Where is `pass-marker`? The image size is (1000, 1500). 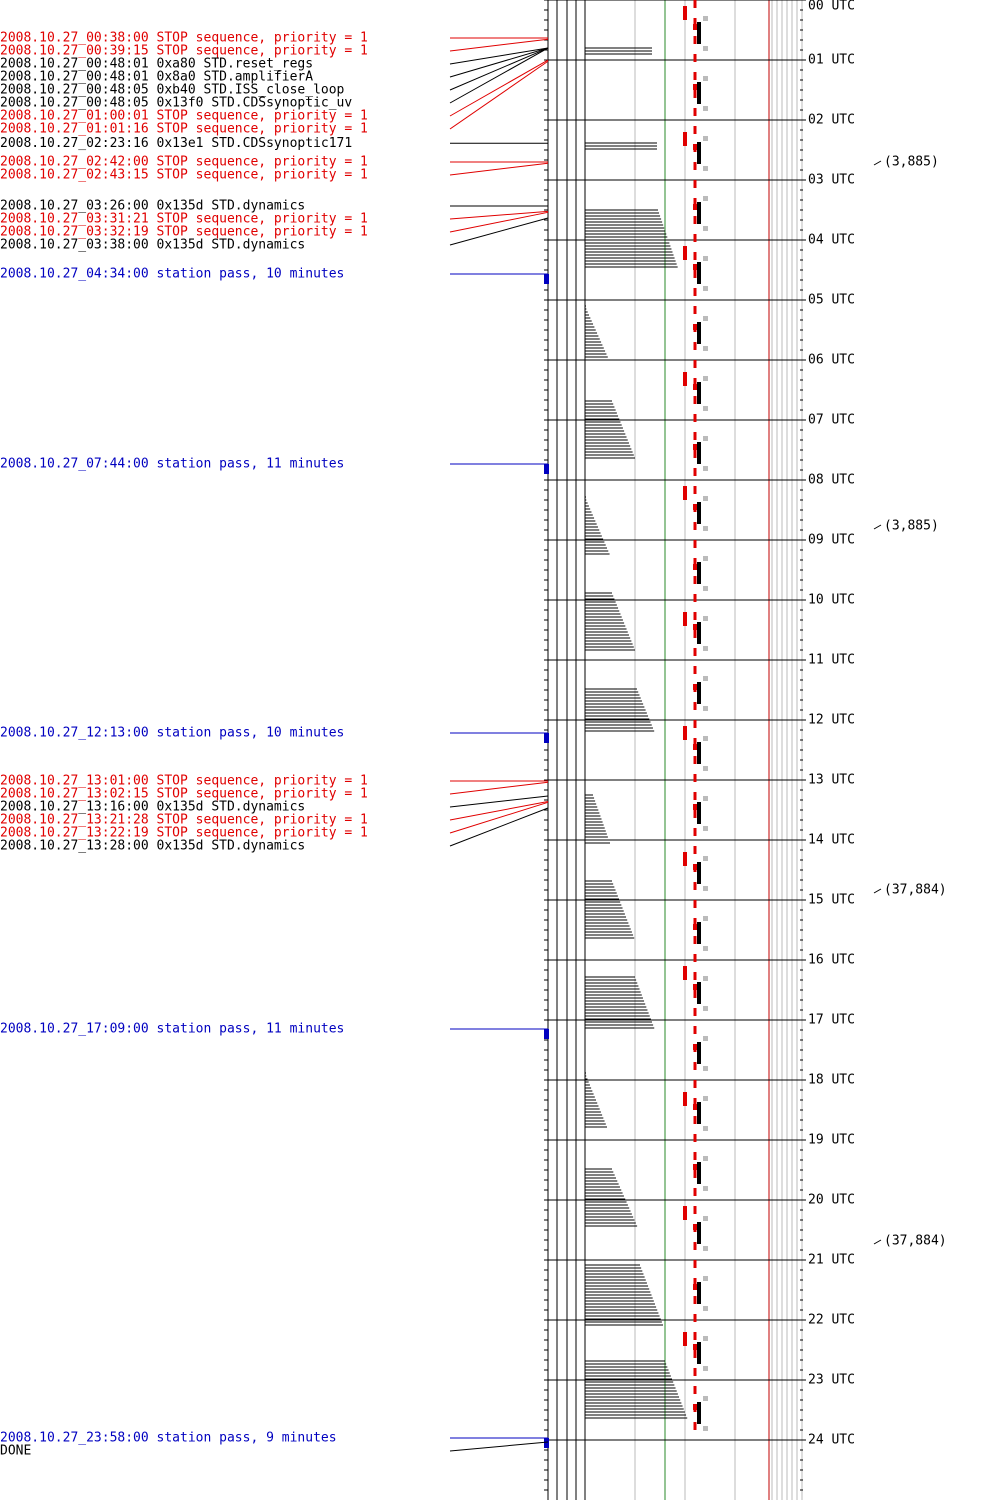
pass-marker is located at coordinates (546, 738).